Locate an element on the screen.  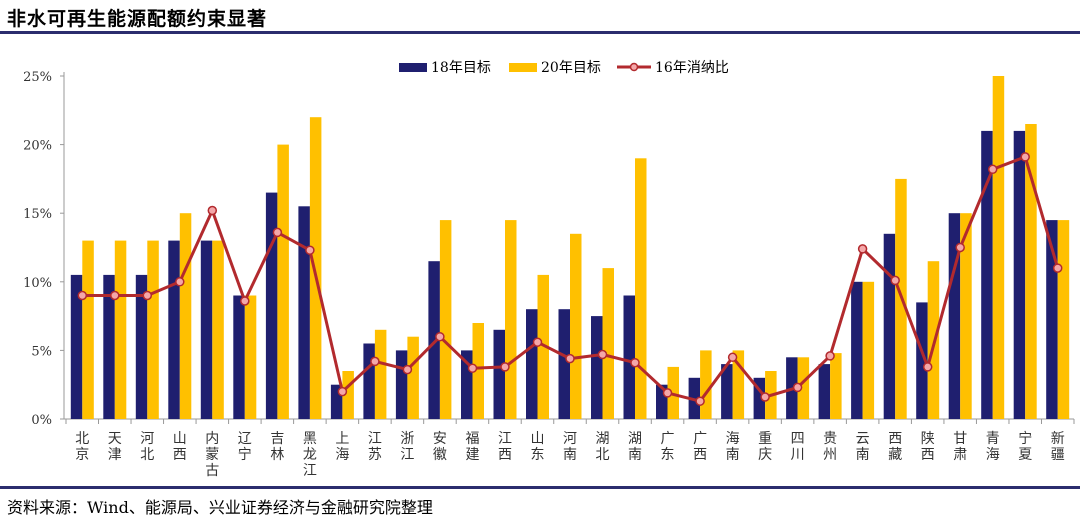
category-label: 江苏 is located at coordinates (375, 447).